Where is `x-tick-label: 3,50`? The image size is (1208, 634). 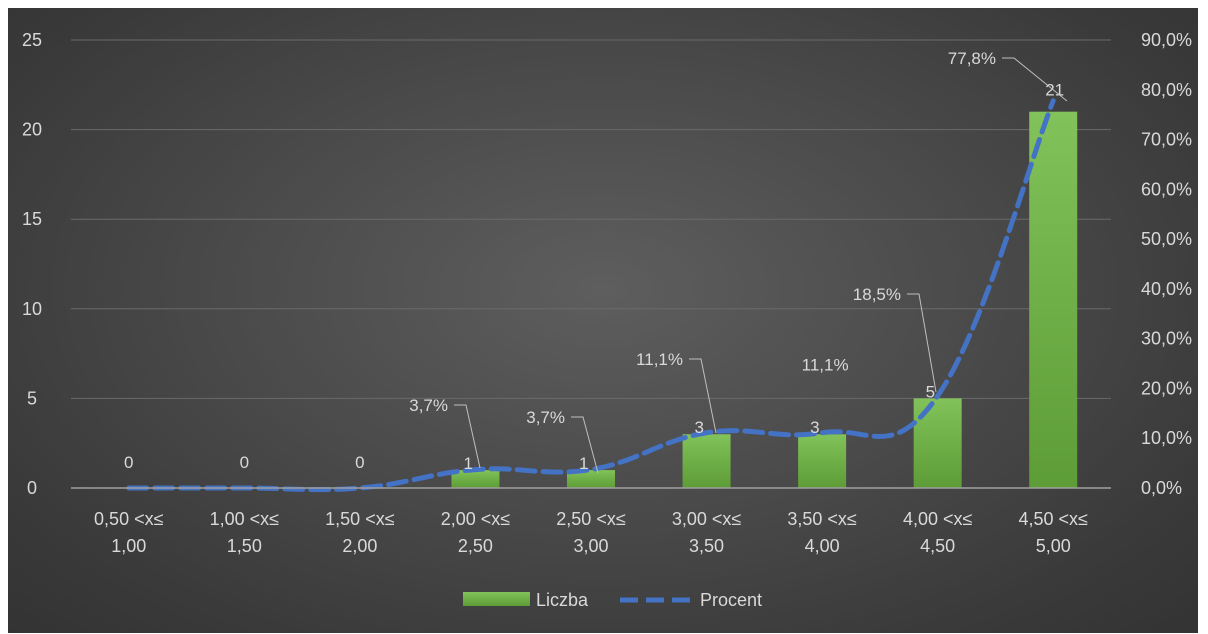
x-tick-label: 3,50 is located at coordinates (706, 546).